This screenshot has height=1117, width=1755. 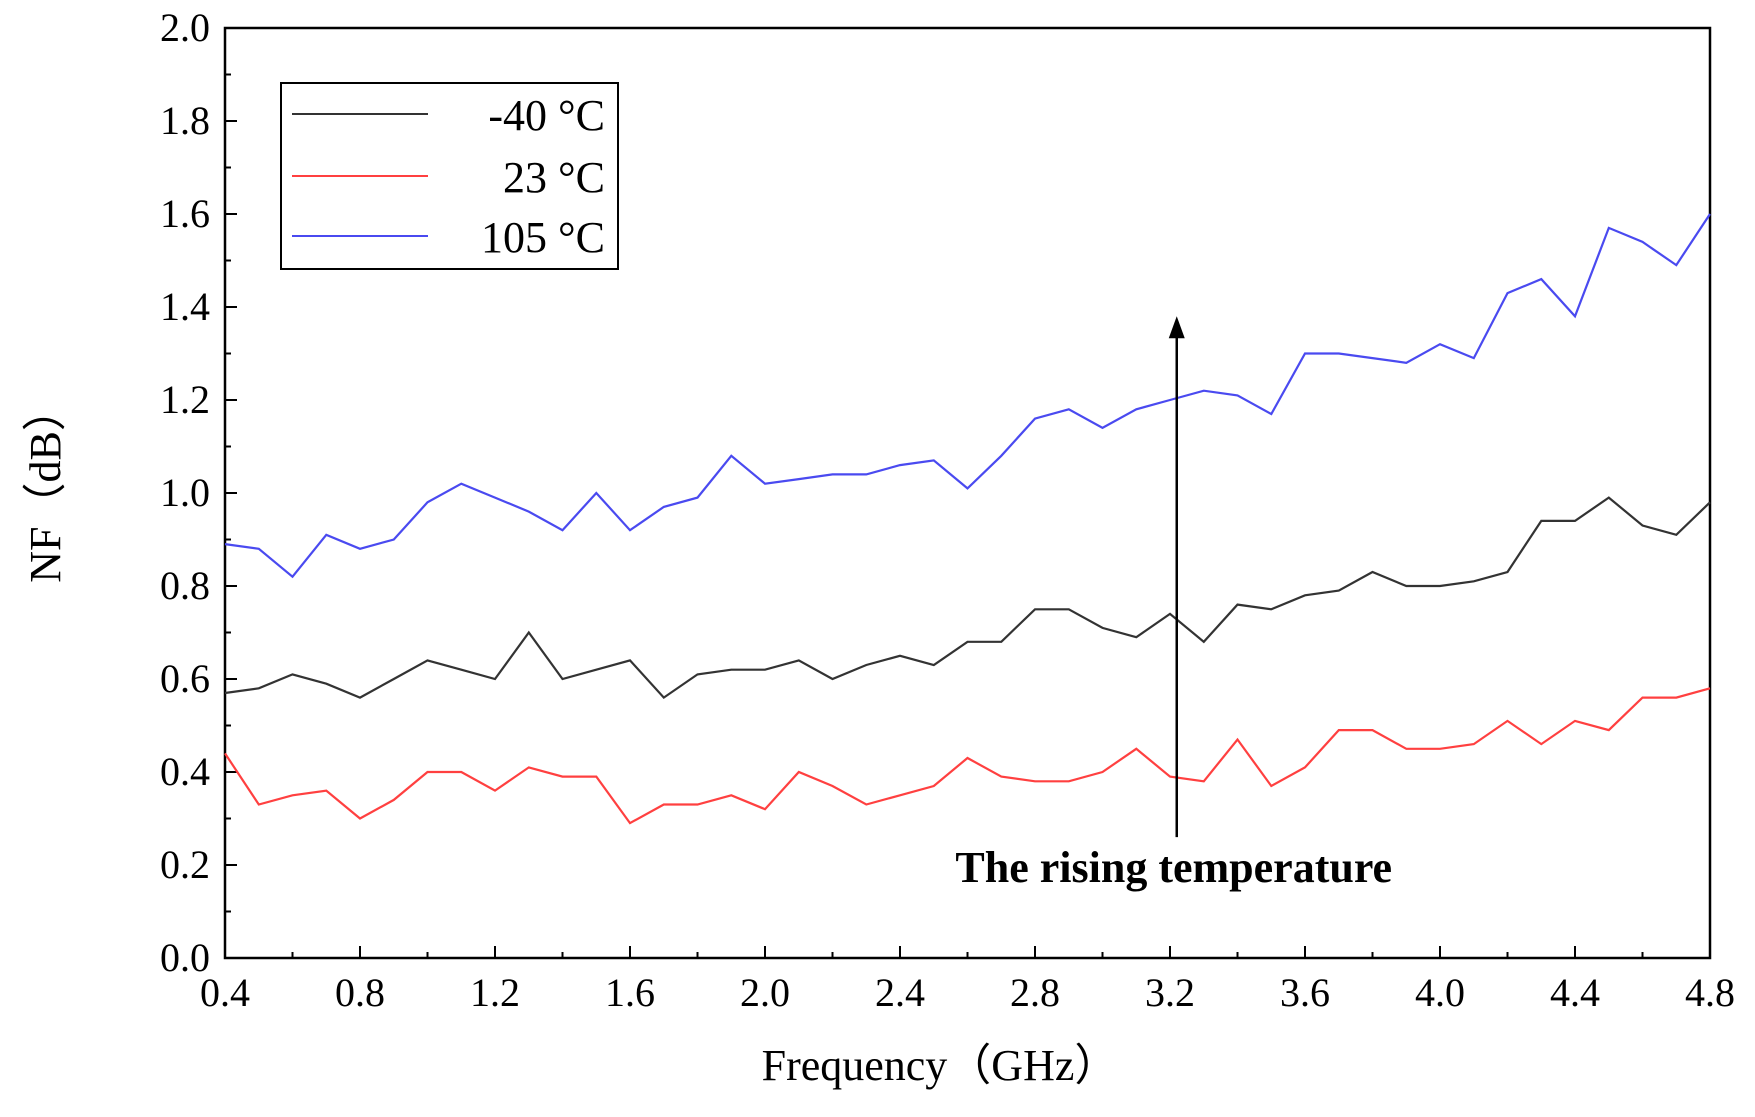 I want to click on y-tick-label: 2.0, so click(x=185, y=27).